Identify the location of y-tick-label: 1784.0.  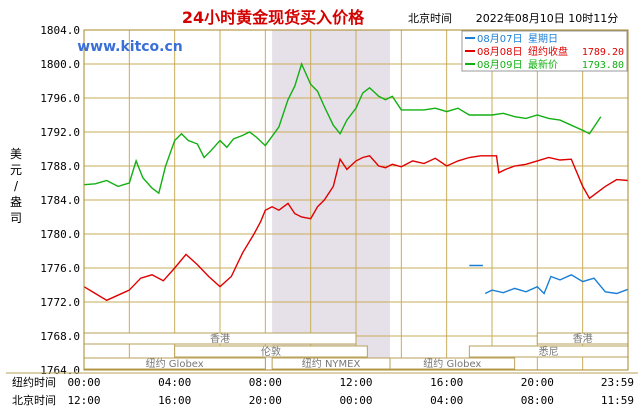
(60, 200).